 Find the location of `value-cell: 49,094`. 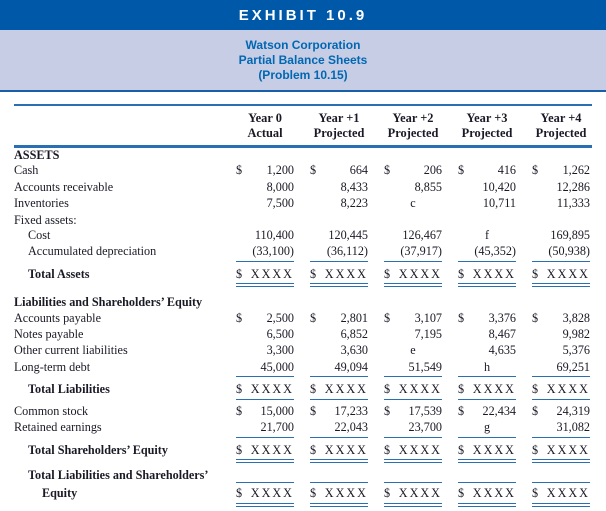

value-cell: 49,094 is located at coordinates (339, 368).